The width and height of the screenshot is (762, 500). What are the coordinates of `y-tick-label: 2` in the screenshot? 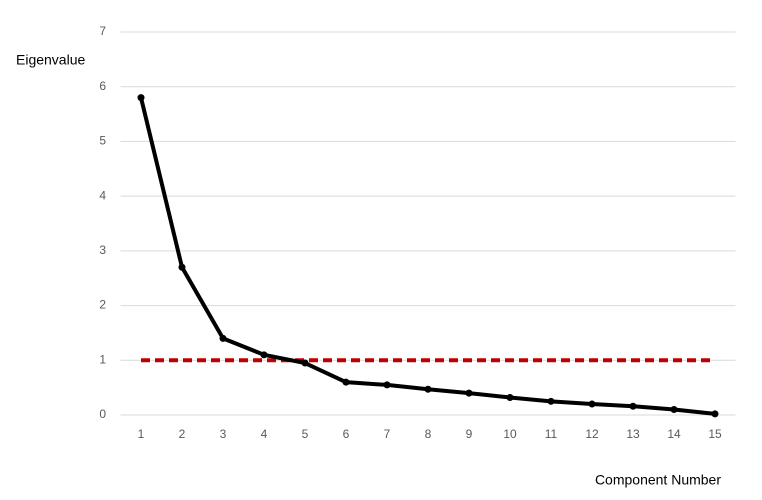 It's located at (102, 305).